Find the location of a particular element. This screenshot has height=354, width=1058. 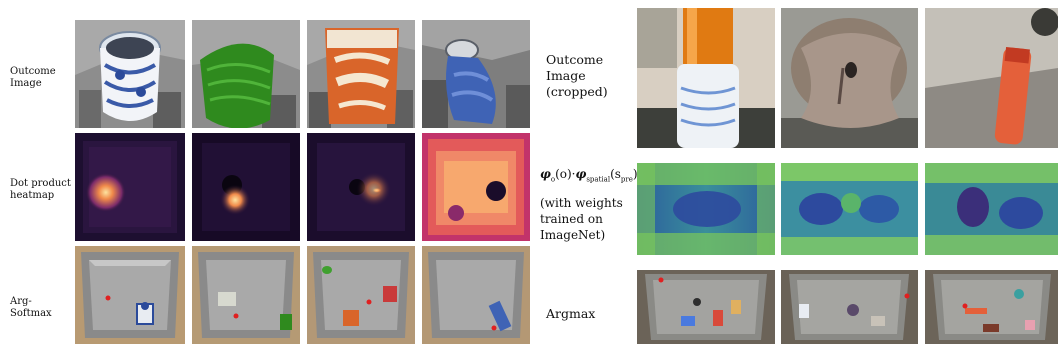

phi-expression: φo(o)·φspatial(spre) is located at coordinates (589, 176).